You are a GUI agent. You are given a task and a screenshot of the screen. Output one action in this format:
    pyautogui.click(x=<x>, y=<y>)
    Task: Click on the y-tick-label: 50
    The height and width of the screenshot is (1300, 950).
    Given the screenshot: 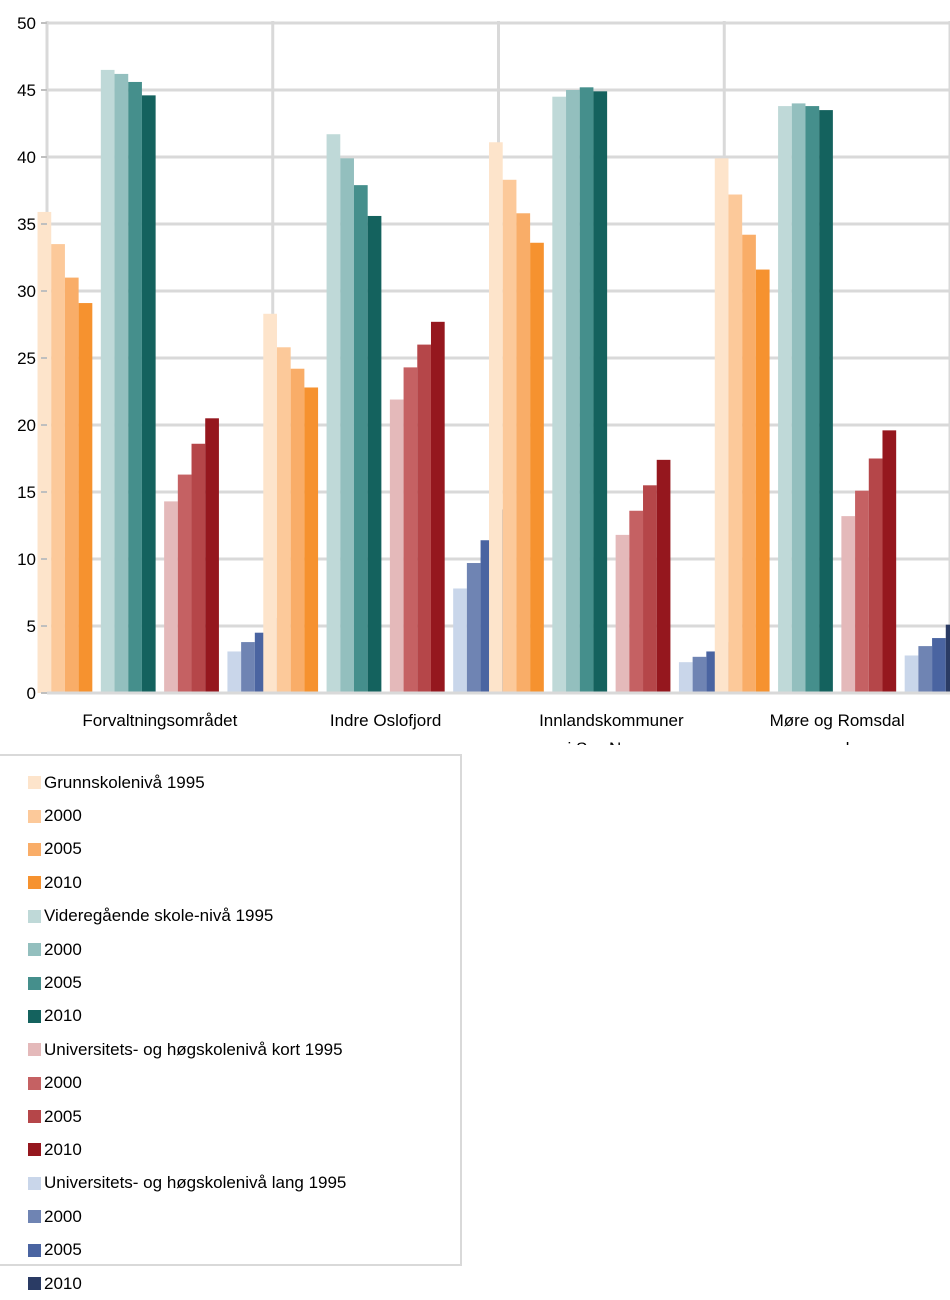 What is the action you would take?
    pyautogui.click(x=26, y=23)
    